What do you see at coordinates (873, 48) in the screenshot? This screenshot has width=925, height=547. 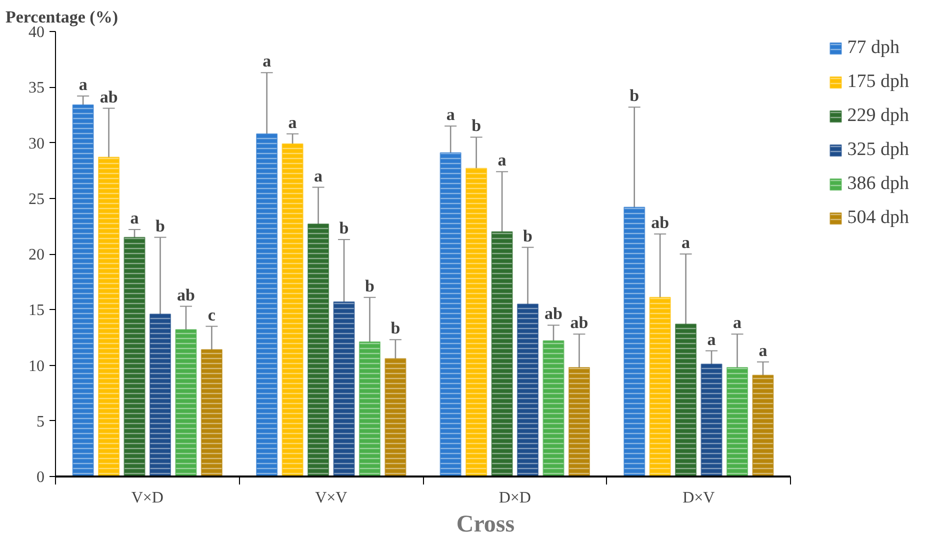 I see `legend-label: 77 dph` at bounding box center [873, 48].